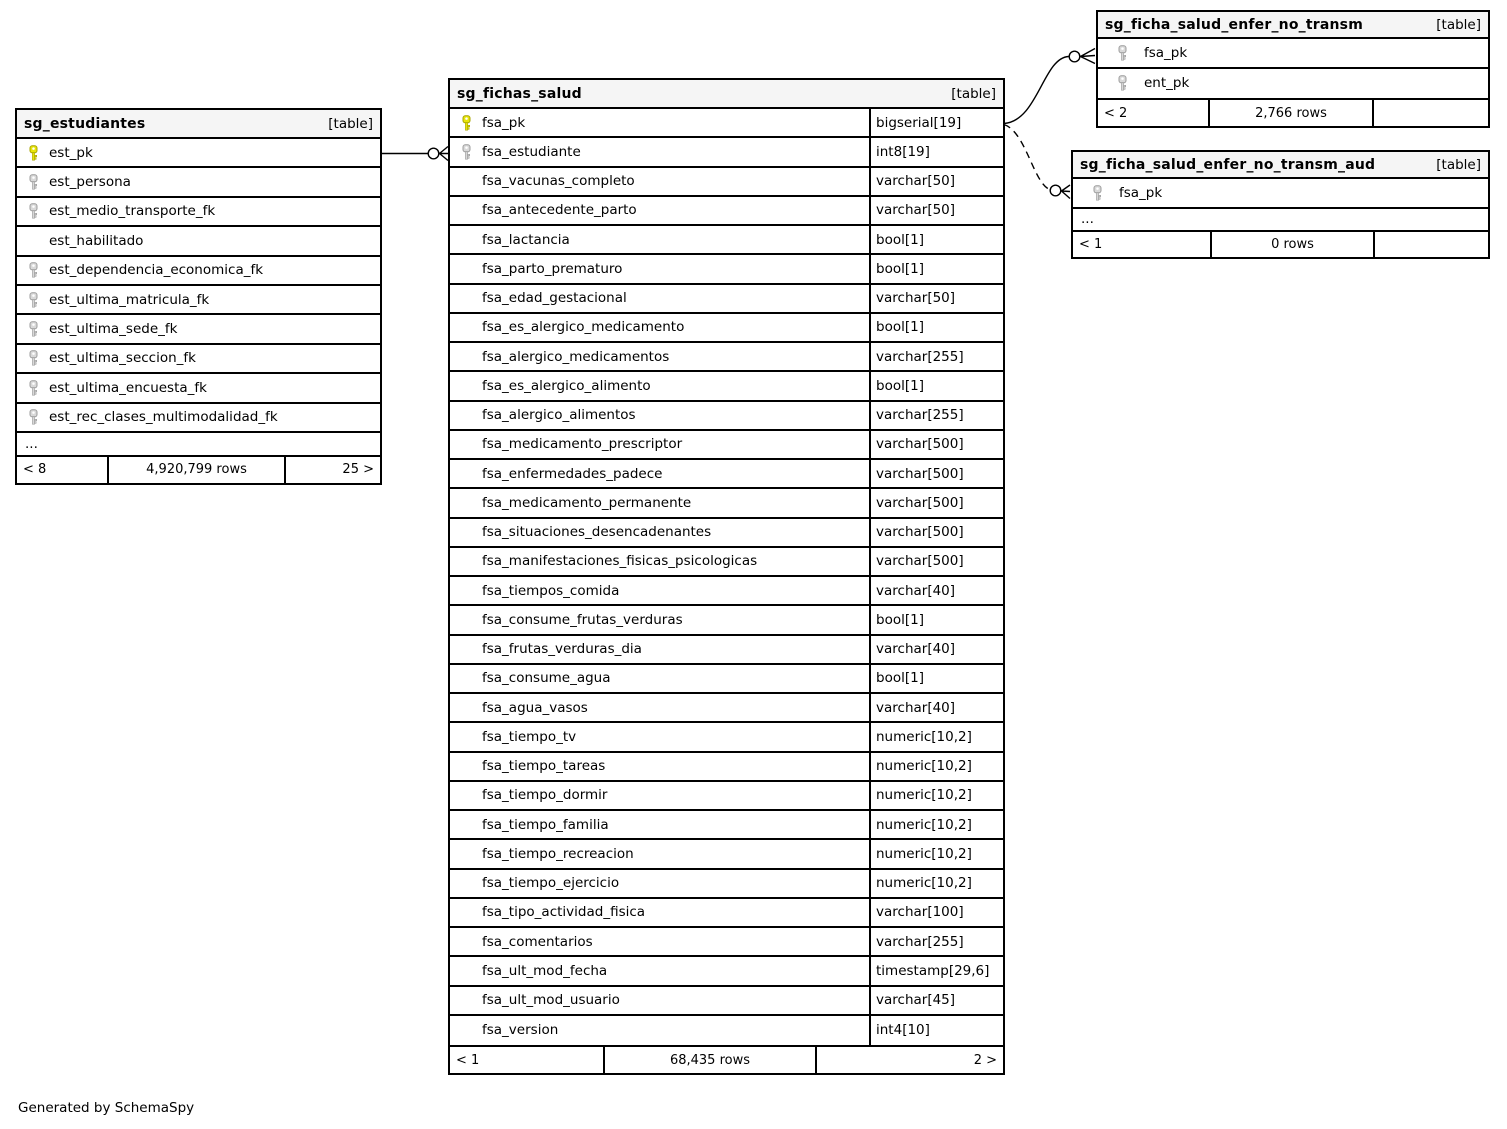 This screenshot has height=1129, width=1507. What do you see at coordinates (519, 93) in the screenshot?
I see `table-title: sg_fichas_salud` at bounding box center [519, 93].